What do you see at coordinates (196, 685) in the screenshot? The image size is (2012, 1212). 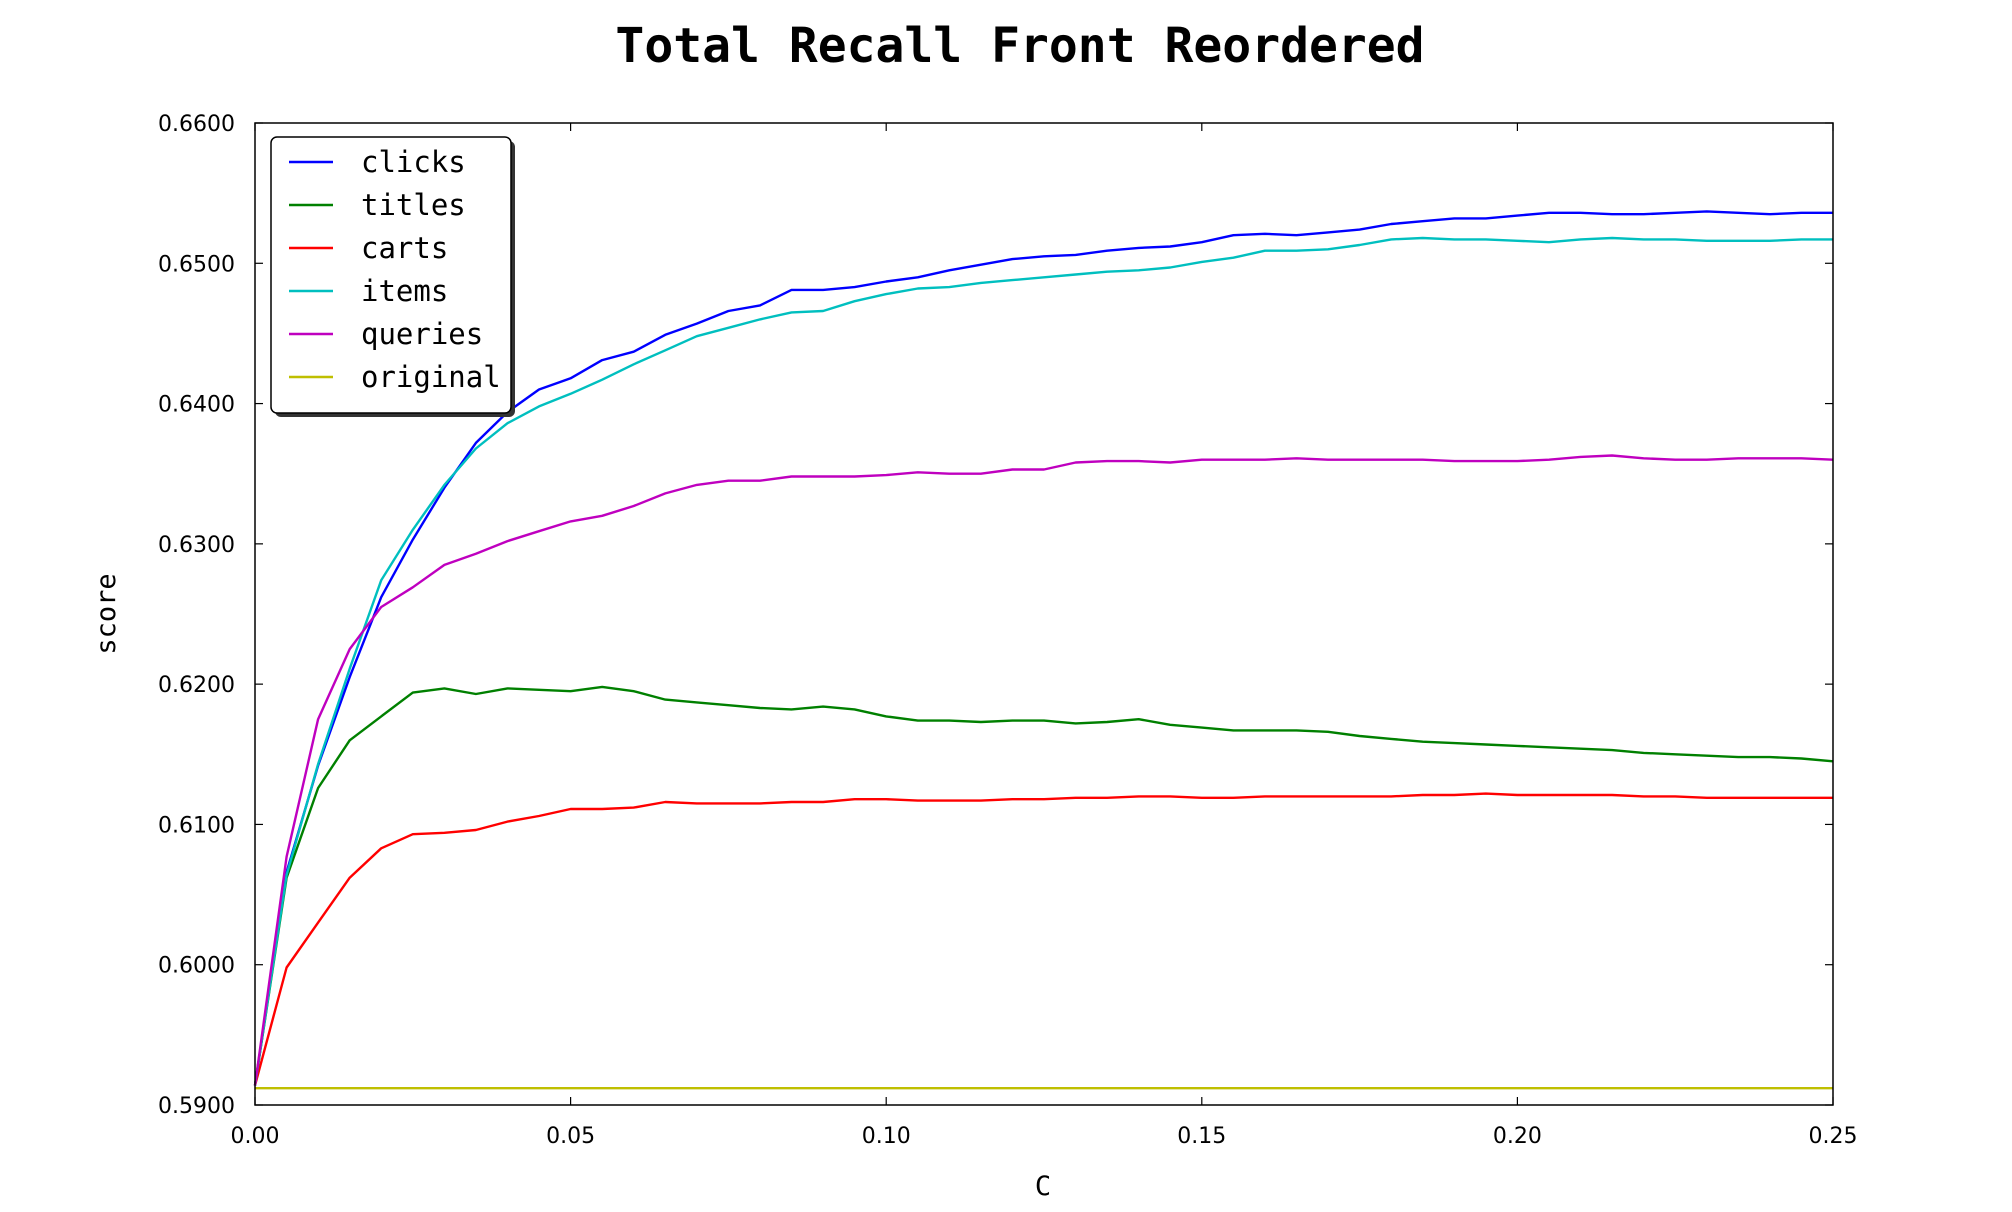 I see `y-tick-label: 0.6200` at bounding box center [196, 685].